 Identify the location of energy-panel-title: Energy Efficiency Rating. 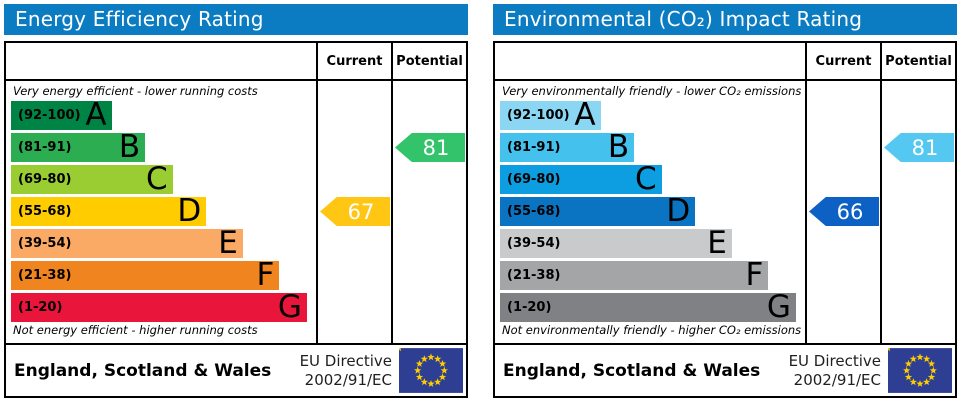
(236, 19).